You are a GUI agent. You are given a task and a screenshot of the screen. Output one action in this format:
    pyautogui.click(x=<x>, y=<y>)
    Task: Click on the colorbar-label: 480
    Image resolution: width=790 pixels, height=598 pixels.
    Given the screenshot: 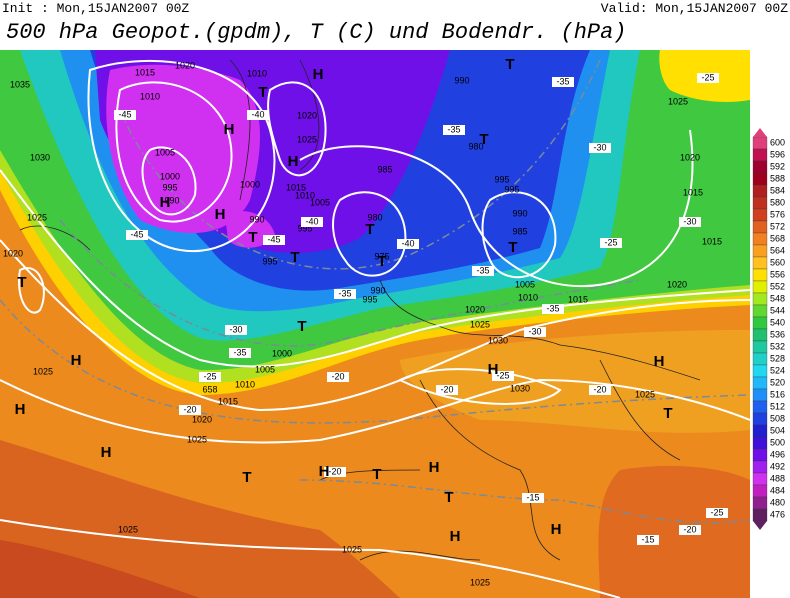 What is the action you would take?
    pyautogui.click(x=777, y=502)
    